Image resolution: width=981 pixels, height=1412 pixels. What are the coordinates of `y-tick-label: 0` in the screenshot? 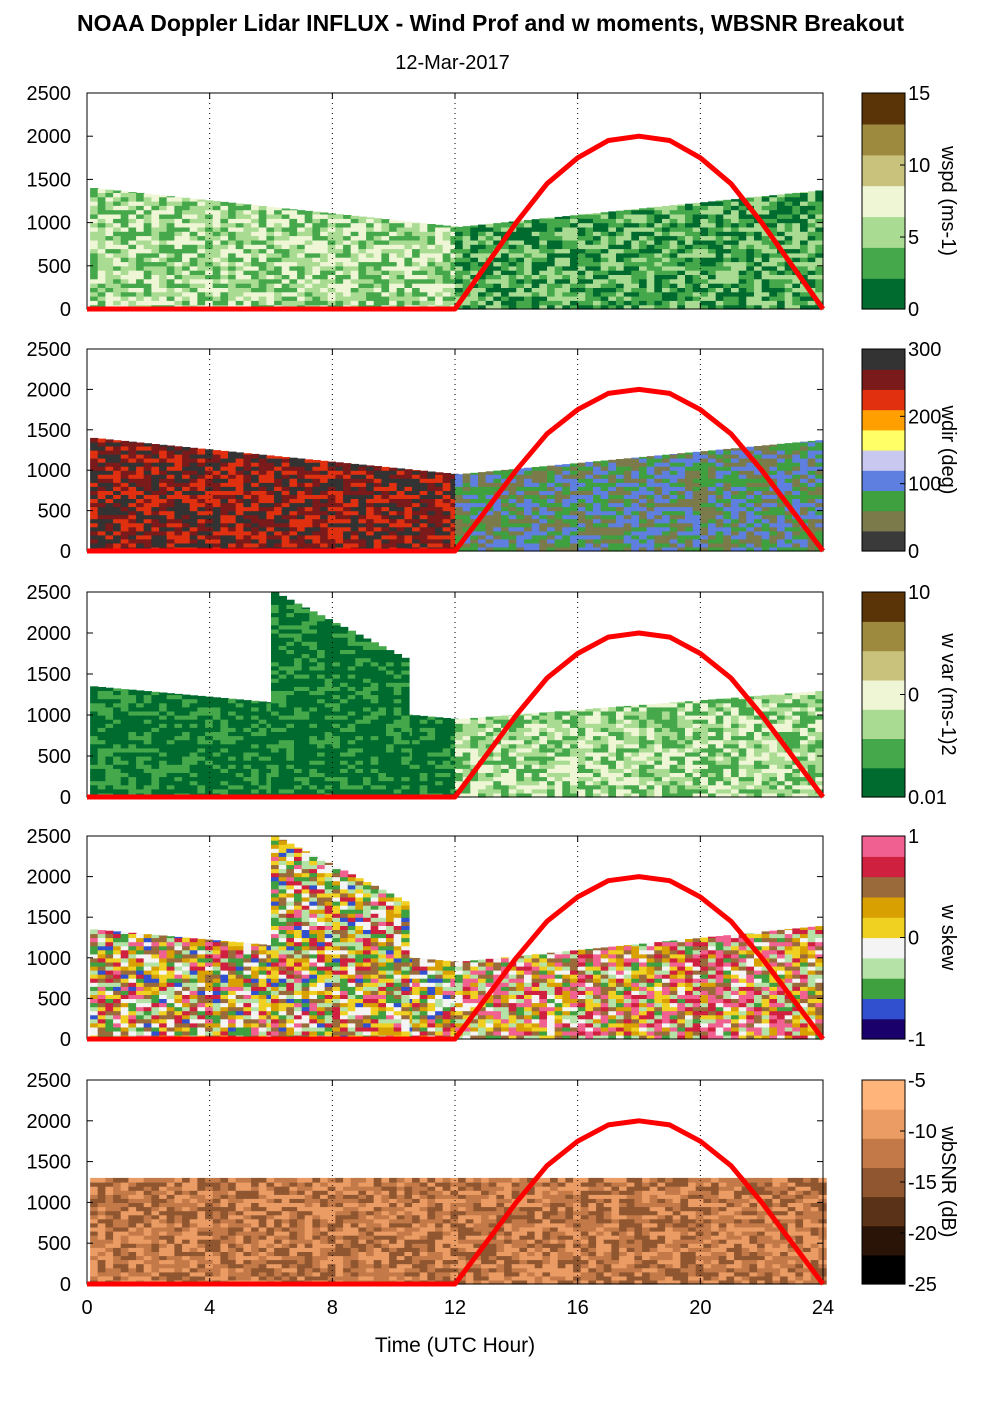 It's located at (65, 552).